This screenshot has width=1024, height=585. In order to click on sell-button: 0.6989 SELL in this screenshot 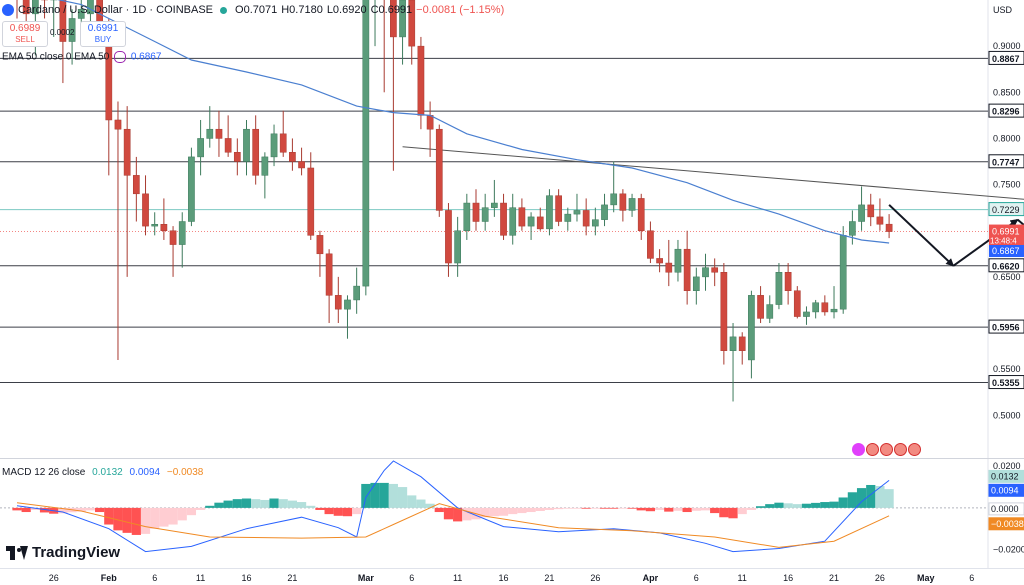, I will do `click(25, 34)`.